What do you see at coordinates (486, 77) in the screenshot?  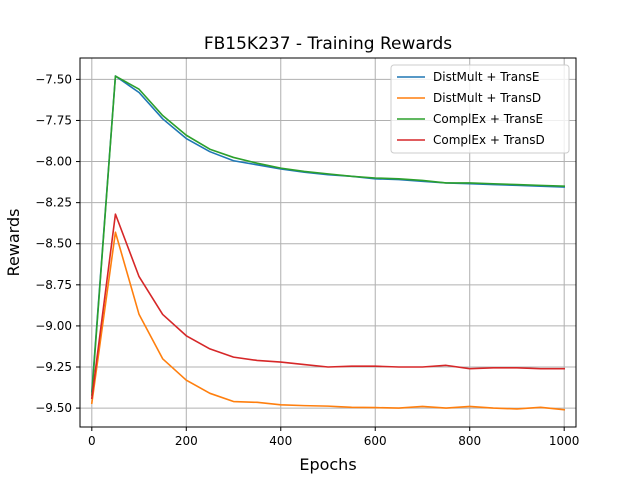 I see `legend-entry-label: DistMult + TransE` at bounding box center [486, 77].